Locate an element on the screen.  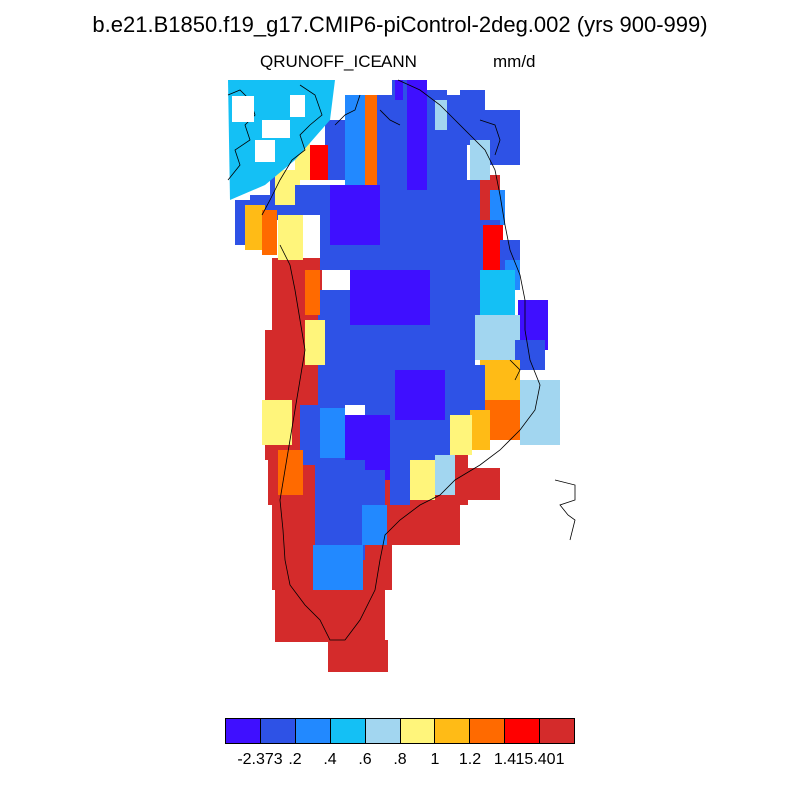
variable-label: QRUNOFF_ICE is located at coordinates (321, 61).